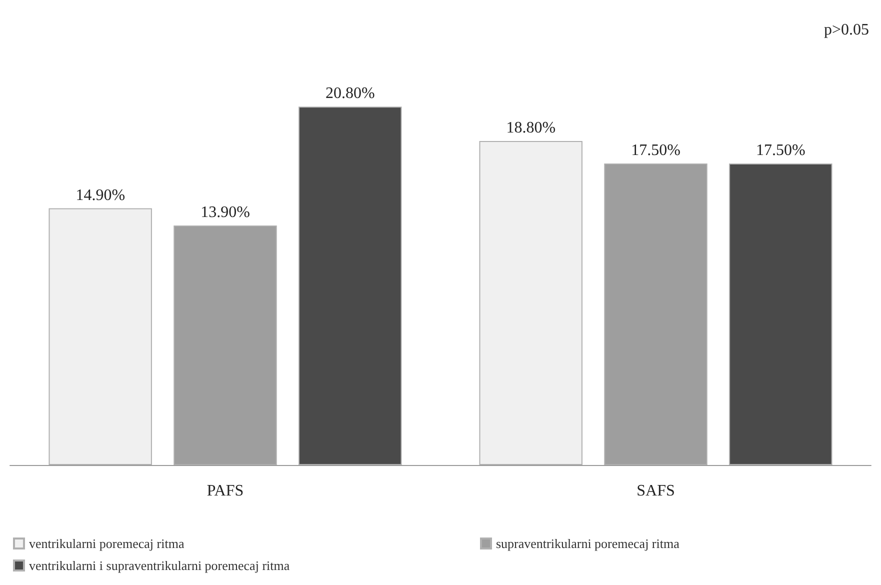 This screenshot has width=881, height=585. I want to click on data-label: 20.80%, so click(350, 93).